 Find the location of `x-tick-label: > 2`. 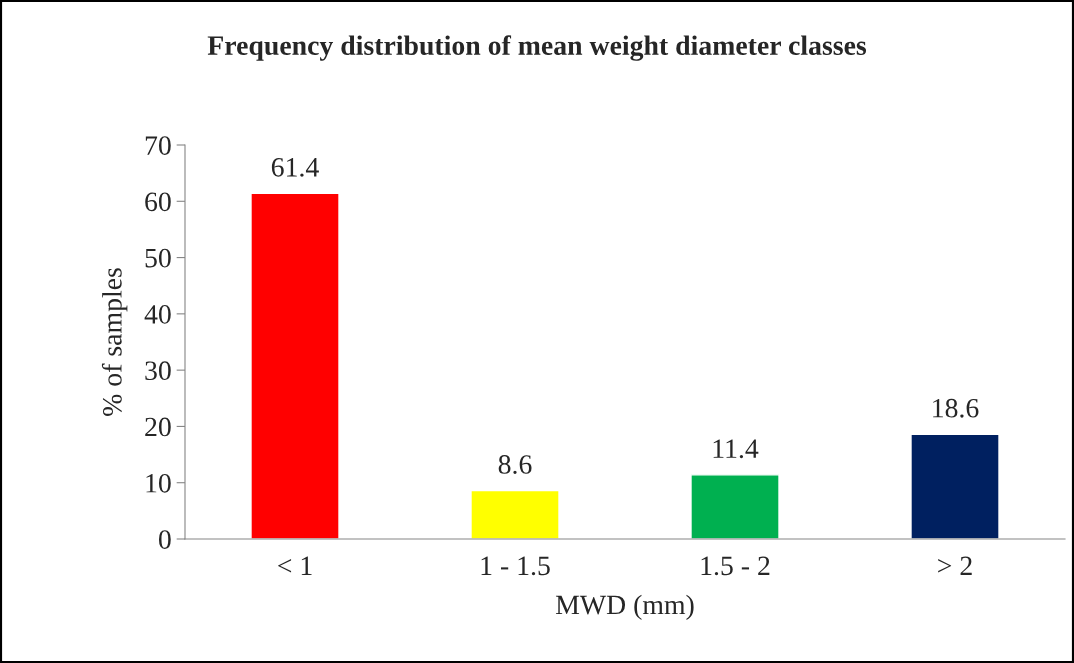

x-tick-label: > 2 is located at coordinates (955, 565).